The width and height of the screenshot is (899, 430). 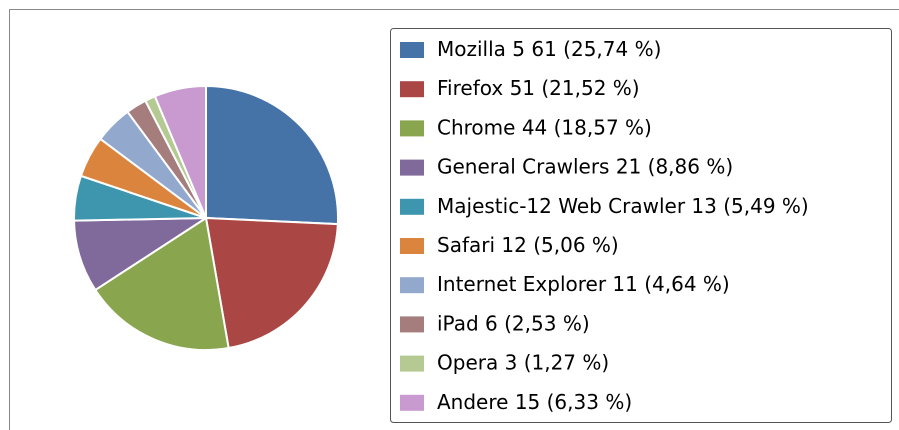 What do you see at coordinates (466, 245) in the screenshot?
I see `legend-name: Safari` at bounding box center [466, 245].